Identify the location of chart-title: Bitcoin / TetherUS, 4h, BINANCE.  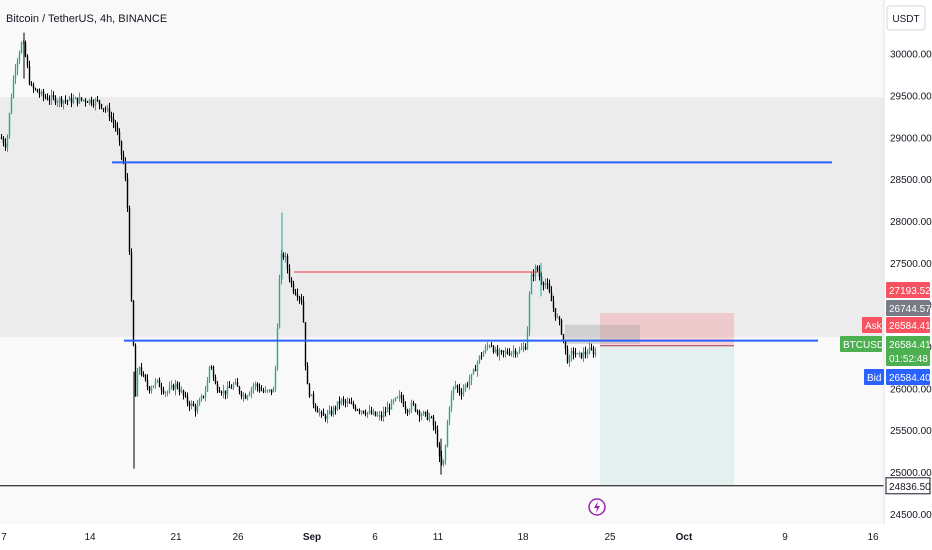
(86, 19).